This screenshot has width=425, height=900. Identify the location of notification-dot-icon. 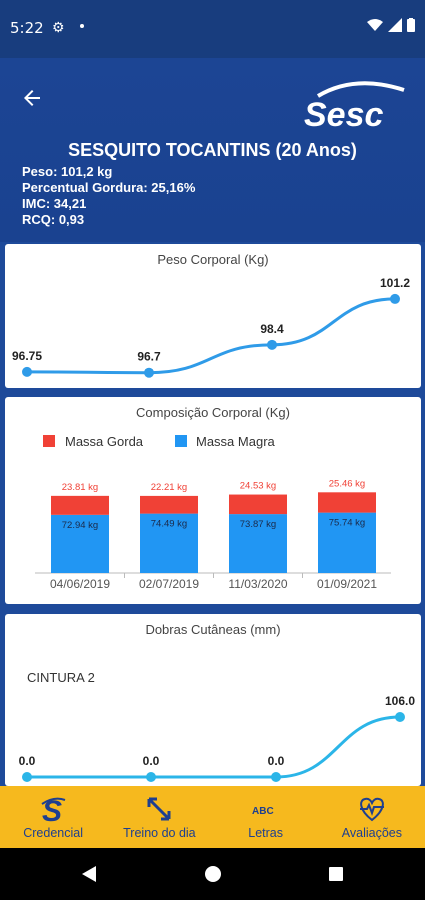
(82, 26).